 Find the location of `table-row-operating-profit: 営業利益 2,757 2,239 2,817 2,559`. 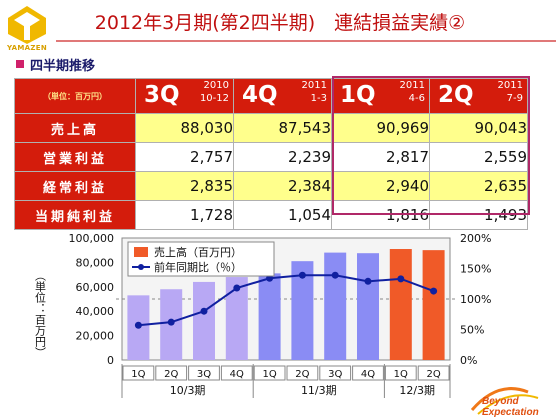

table-row-operating-profit: 営業利益 2,757 2,239 2,817 2,559 is located at coordinates (271, 157).